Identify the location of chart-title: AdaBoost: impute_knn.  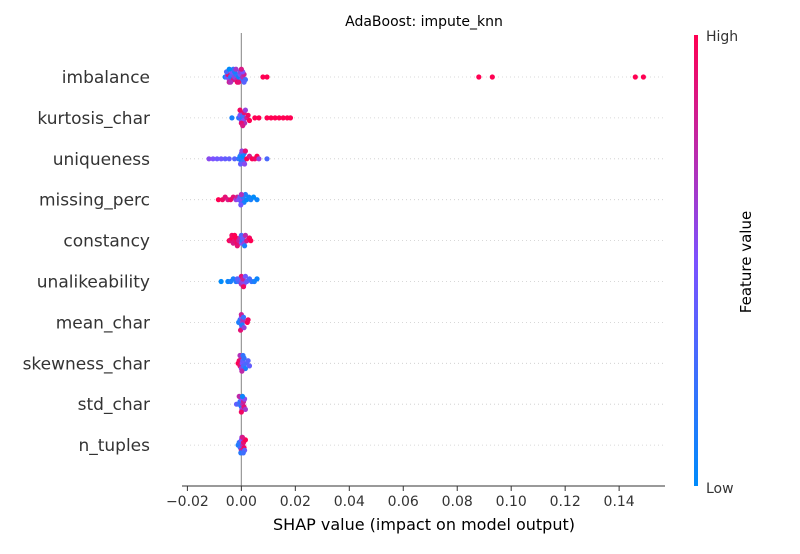
(424, 22).